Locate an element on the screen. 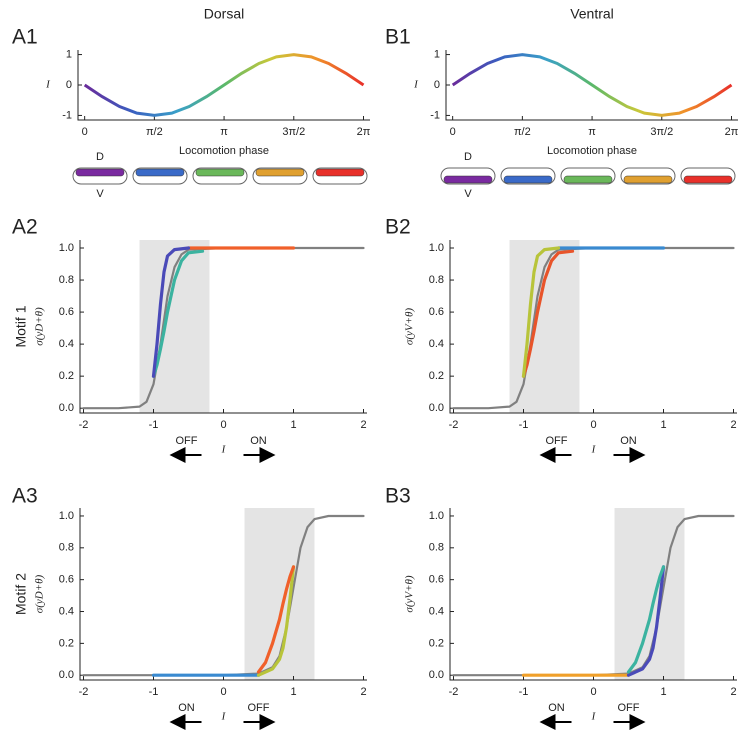 The height and width of the screenshot is (735, 750). panel-label: B3 is located at coordinates (398, 496).